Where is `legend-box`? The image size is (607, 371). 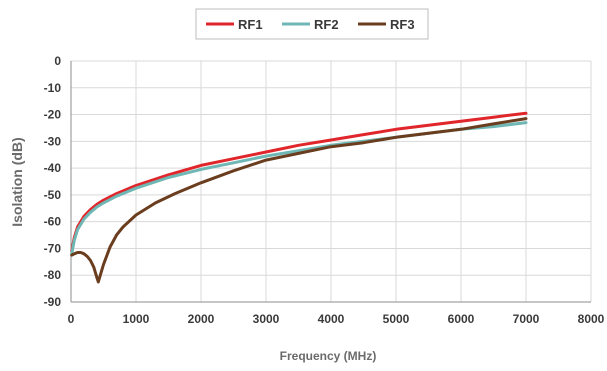
legend-box is located at coordinates (312, 24).